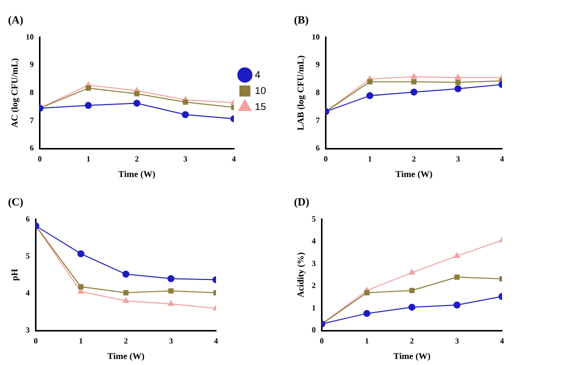 Image resolution: width=572 pixels, height=365 pixels. Describe the element at coordinates (260, 91) in the screenshot. I see `legend-label: 10` at that location.